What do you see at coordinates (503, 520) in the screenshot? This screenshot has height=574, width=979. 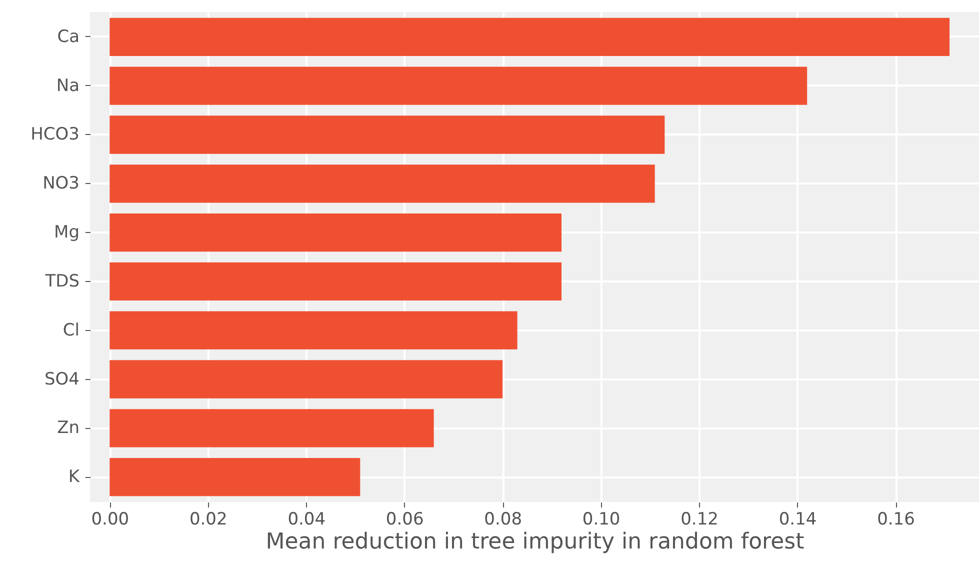 I see `x-tick-label: 0.08` at bounding box center [503, 520].